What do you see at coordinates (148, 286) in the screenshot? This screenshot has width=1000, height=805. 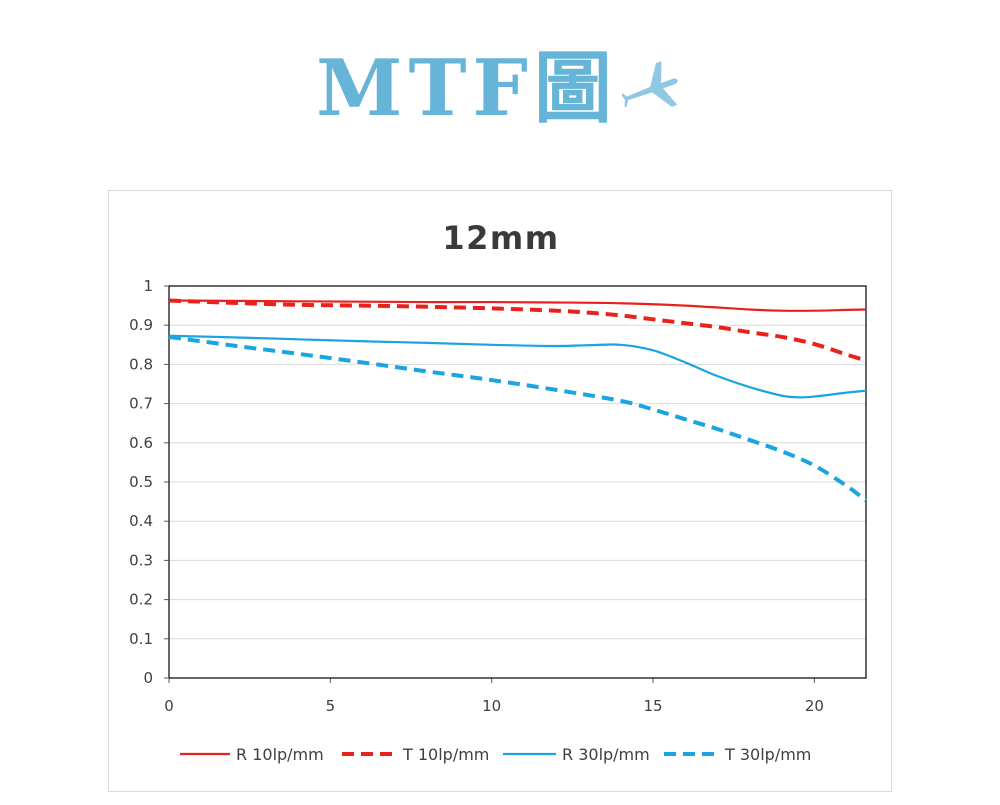 I see `y-tick-label: 1` at bounding box center [148, 286].